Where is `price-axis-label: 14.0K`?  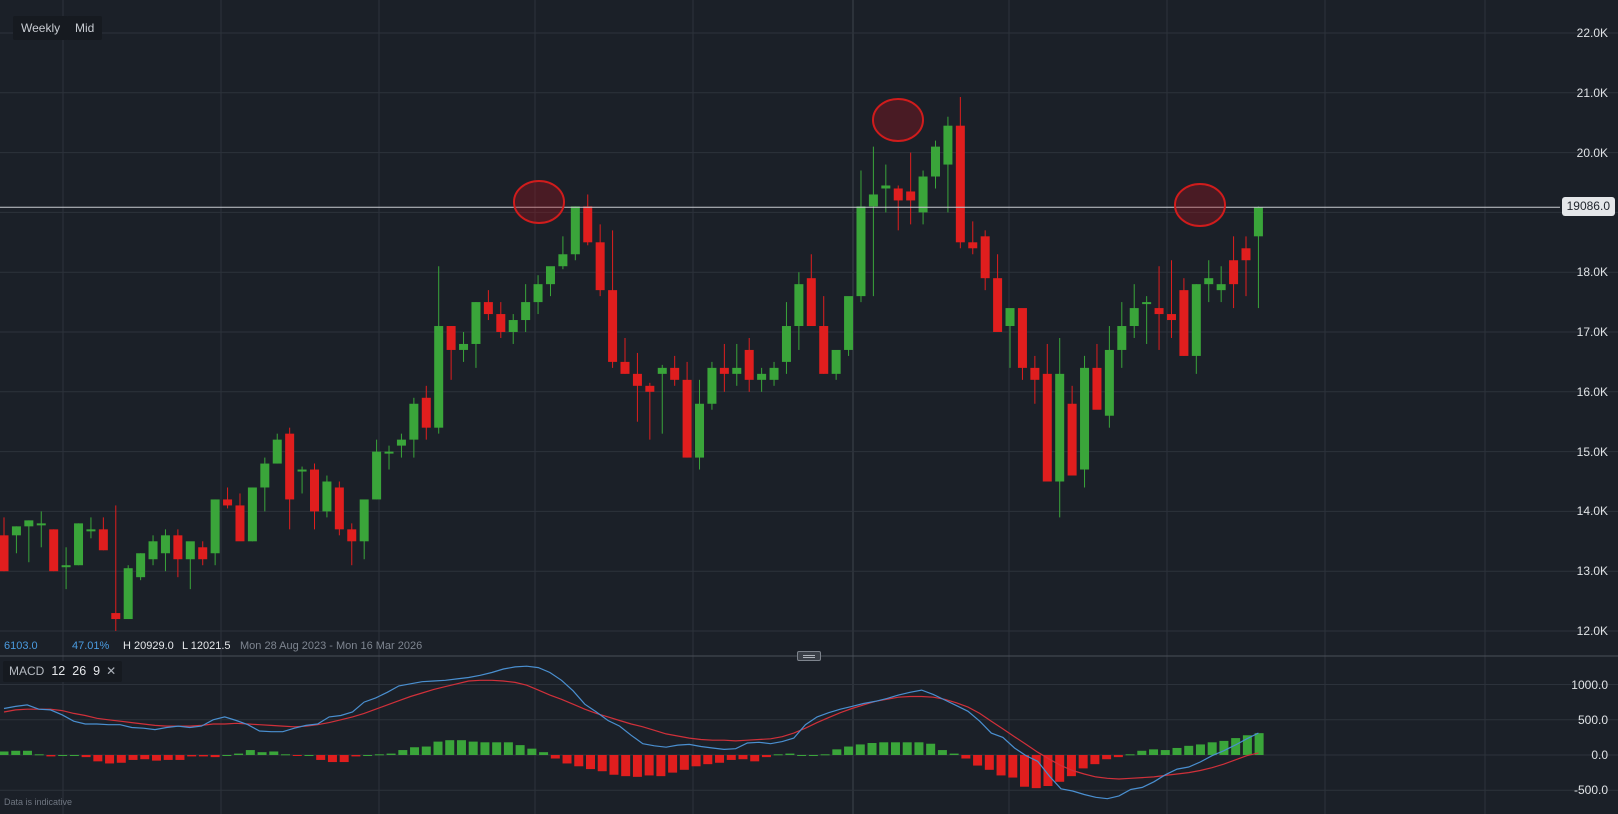
price-axis-label: 14.0K is located at coordinates (1592, 511).